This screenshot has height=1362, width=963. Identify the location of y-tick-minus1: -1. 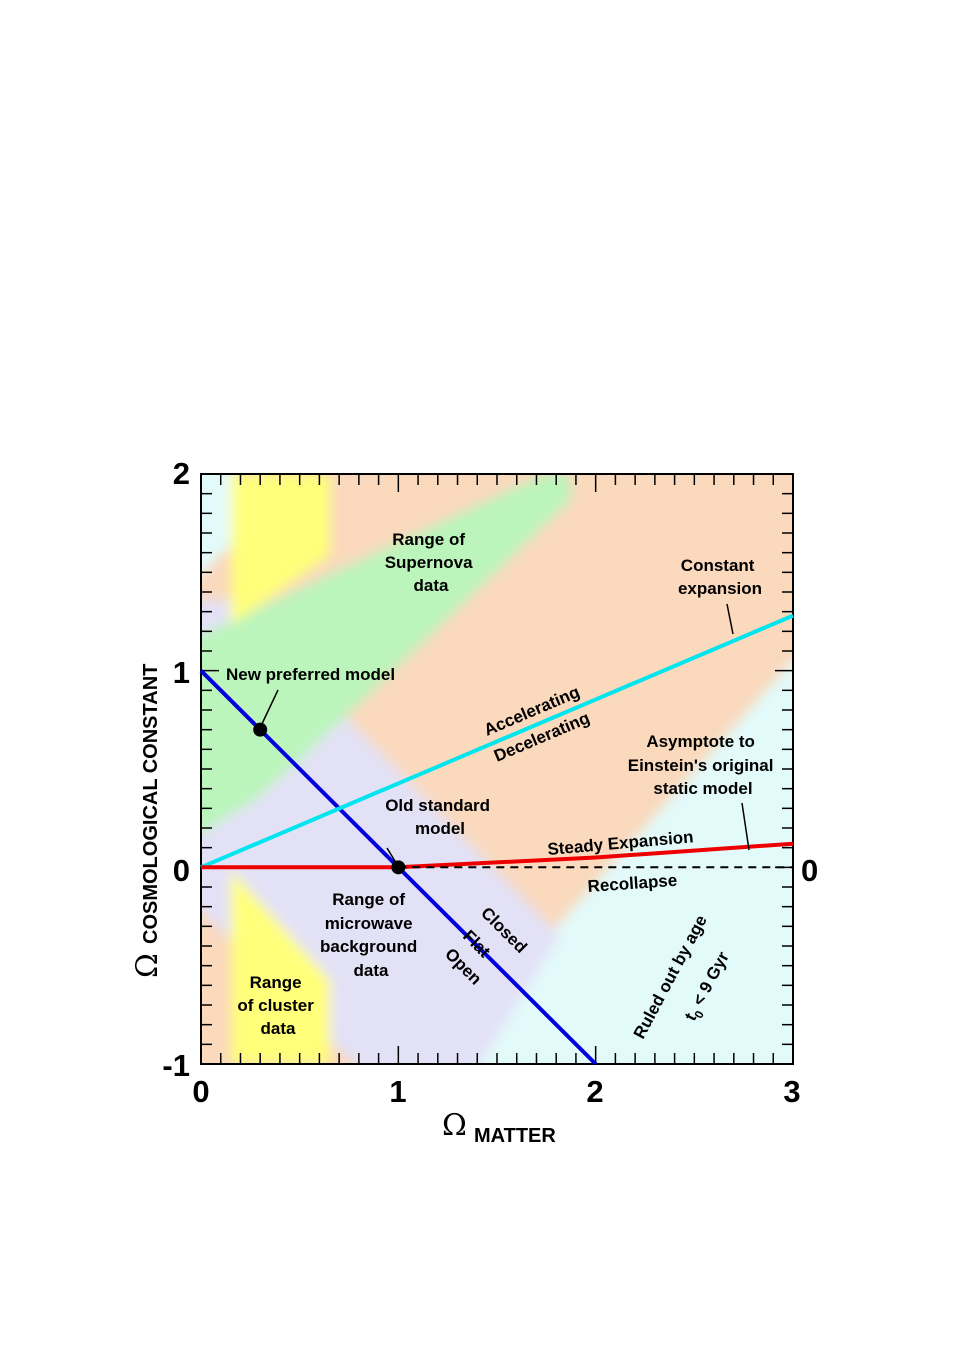
(176, 1065).